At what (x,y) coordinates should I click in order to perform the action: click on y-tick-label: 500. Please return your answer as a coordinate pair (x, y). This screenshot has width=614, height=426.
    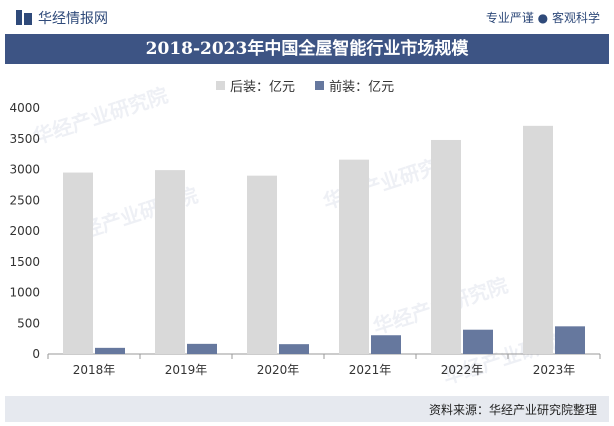
    Looking at the image, I should click on (28, 323).